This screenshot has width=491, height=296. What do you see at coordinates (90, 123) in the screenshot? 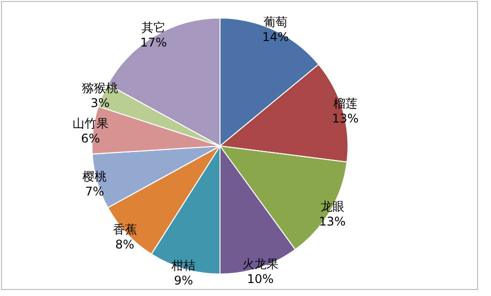
I see `slice-label: 山竹果` at bounding box center [90, 123].